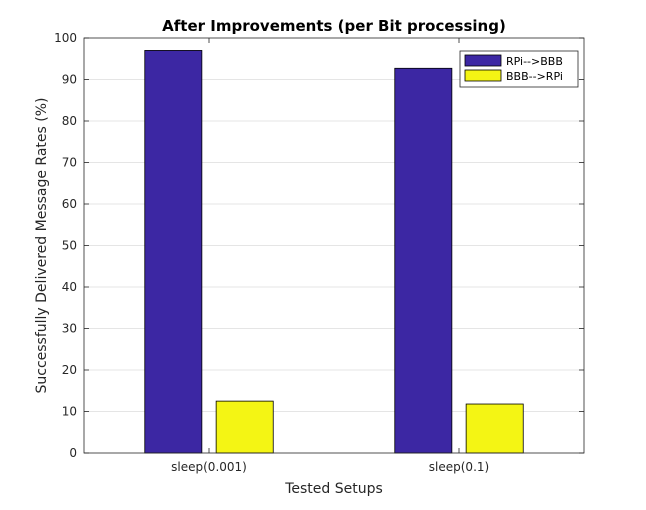 The width and height of the screenshot is (646, 510). Describe the element at coordinates (69, 204) in the screenshot. I see `y-tick-label: 60` at that location.